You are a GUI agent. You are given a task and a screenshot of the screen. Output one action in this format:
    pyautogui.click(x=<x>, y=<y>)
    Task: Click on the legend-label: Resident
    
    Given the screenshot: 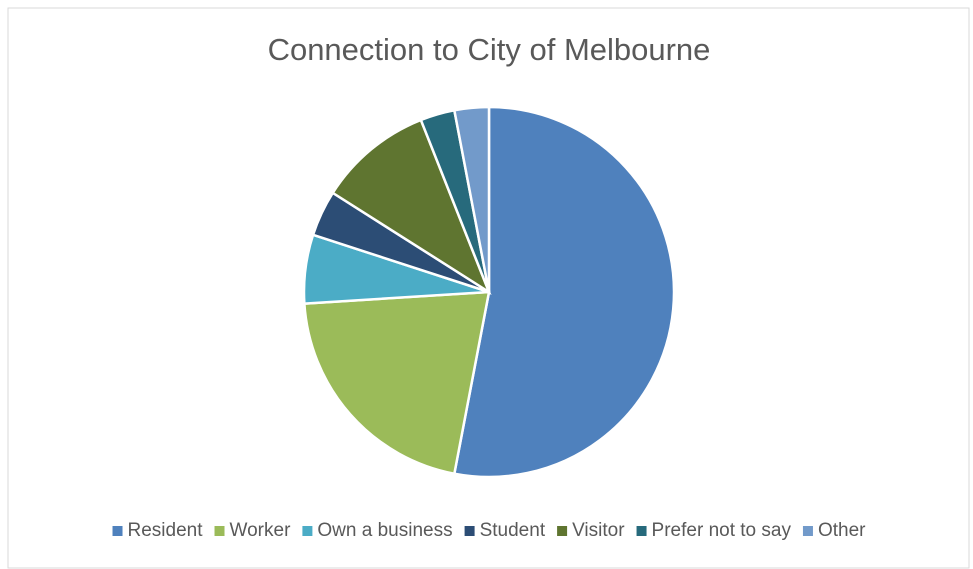 What is the action you would take?
    pyautogui.click(x=166, y=530)
    